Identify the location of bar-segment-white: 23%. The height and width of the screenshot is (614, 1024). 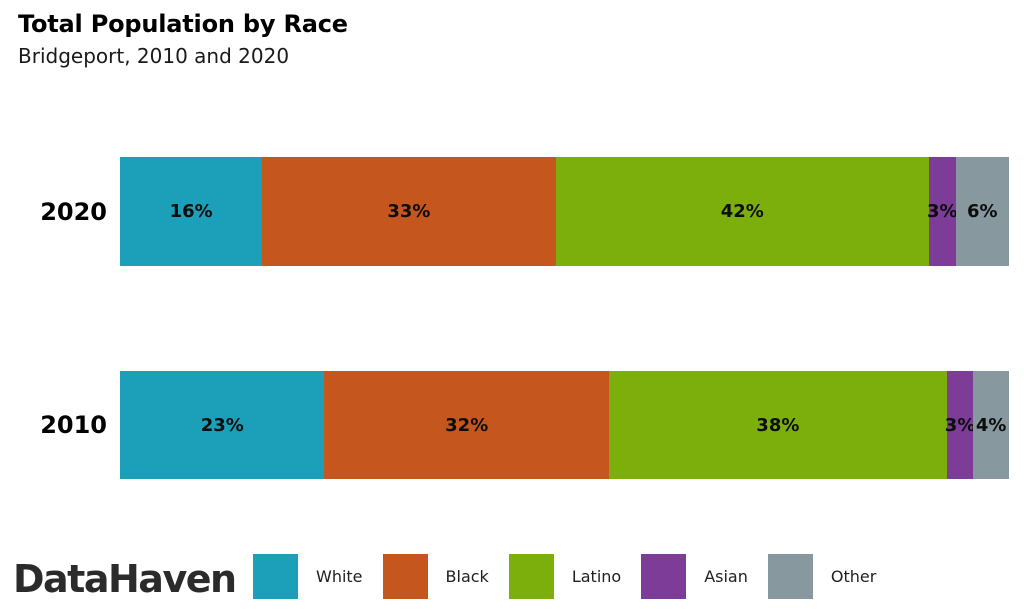
(222, 425).